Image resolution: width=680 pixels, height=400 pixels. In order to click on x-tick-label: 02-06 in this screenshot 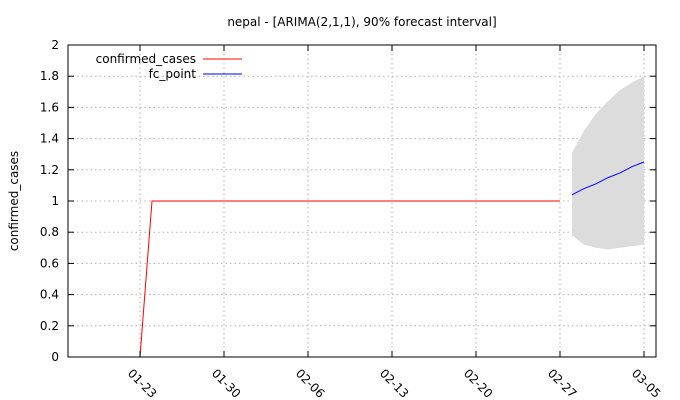, I will do `click(310, 383)`.